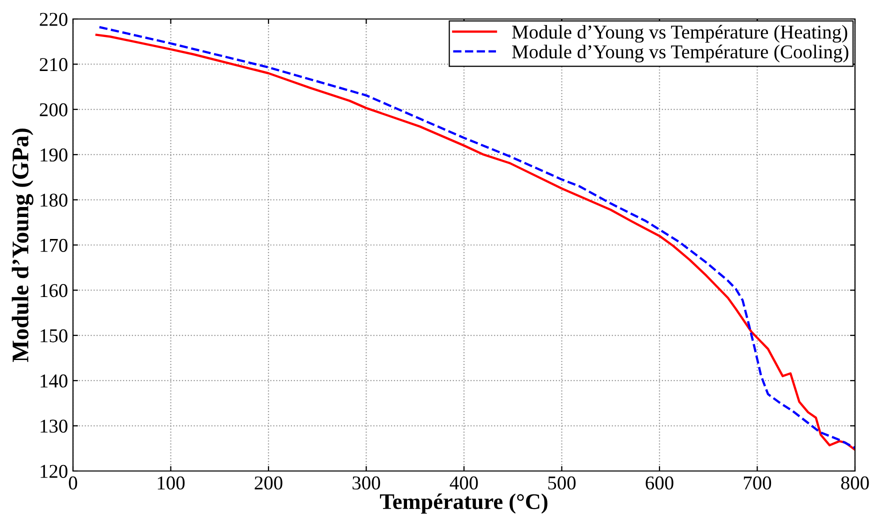 The image size is (872, 521). What do you see at coordinates (54, 426) in the screenshot?
I see `y-tick-label: 130` at bounding box center [54, 426].